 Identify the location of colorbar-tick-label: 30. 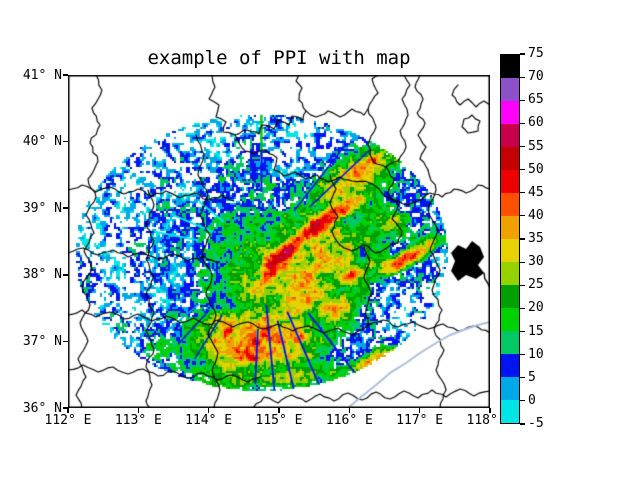
(536, 262).